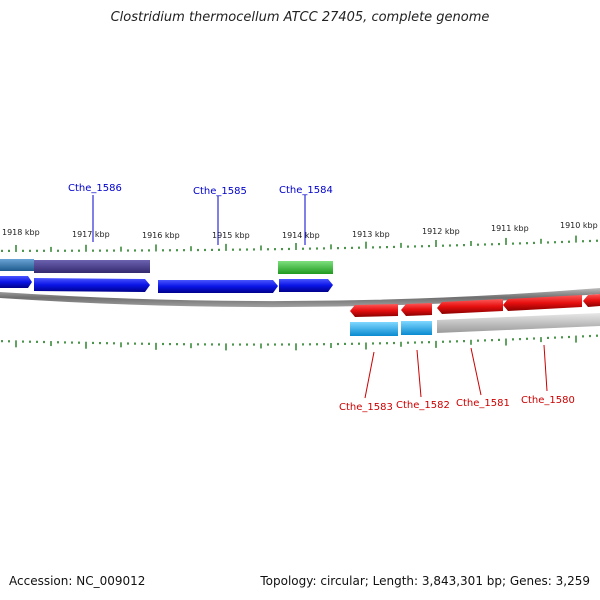 This screenshot has width=600, height=600. I want to click on forward-cds-track, so click(166, 284).